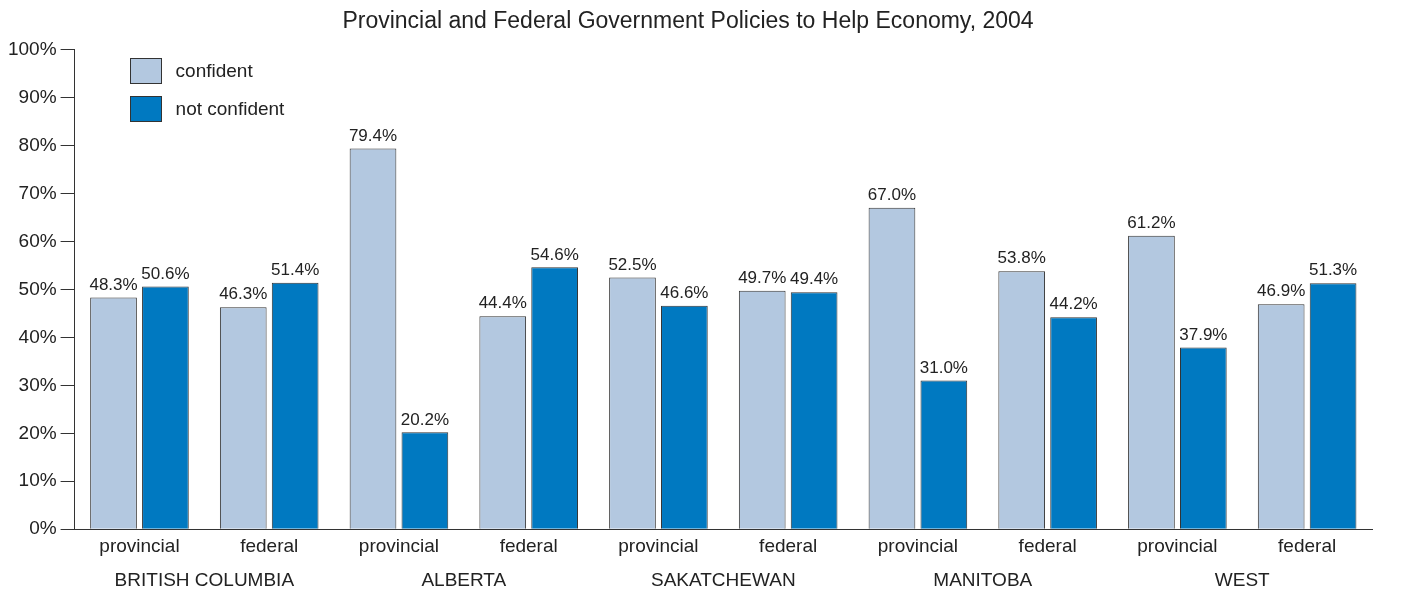 The height and width of the screenshot is (602, 1422). What do you see at coordinates (464, 579) in the screenshot?
I see `text: ALBERTA` at bounding box center [464, 579].